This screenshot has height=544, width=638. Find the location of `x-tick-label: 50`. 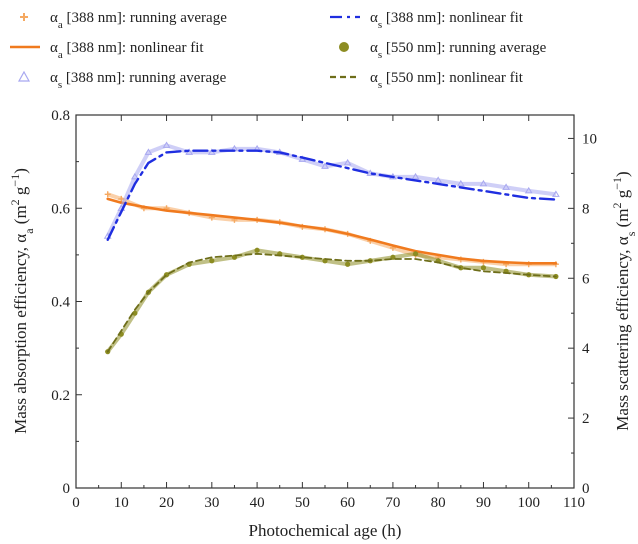

x-tick-label: 50 is located at coordinates (302, 503).